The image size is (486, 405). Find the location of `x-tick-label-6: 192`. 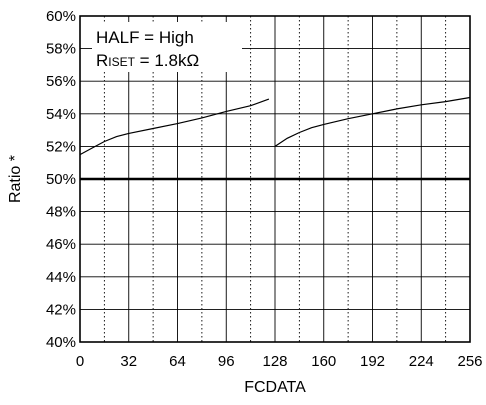

x-tick-label-6: 192 is located at coordinates (372, 361).